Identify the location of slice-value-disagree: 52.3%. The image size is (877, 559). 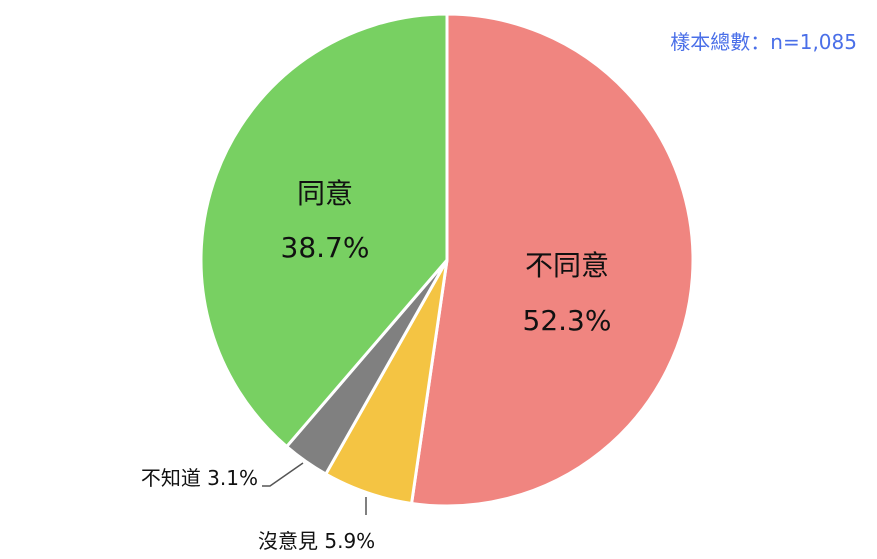
(567, 320).